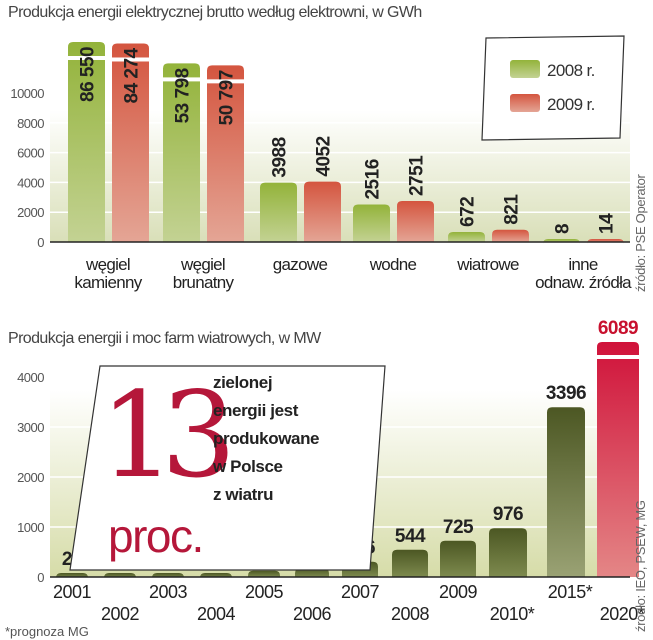 This screenshot has width=653, height=640. I want to click on y-tick-label: 1000, so click(30, 527).